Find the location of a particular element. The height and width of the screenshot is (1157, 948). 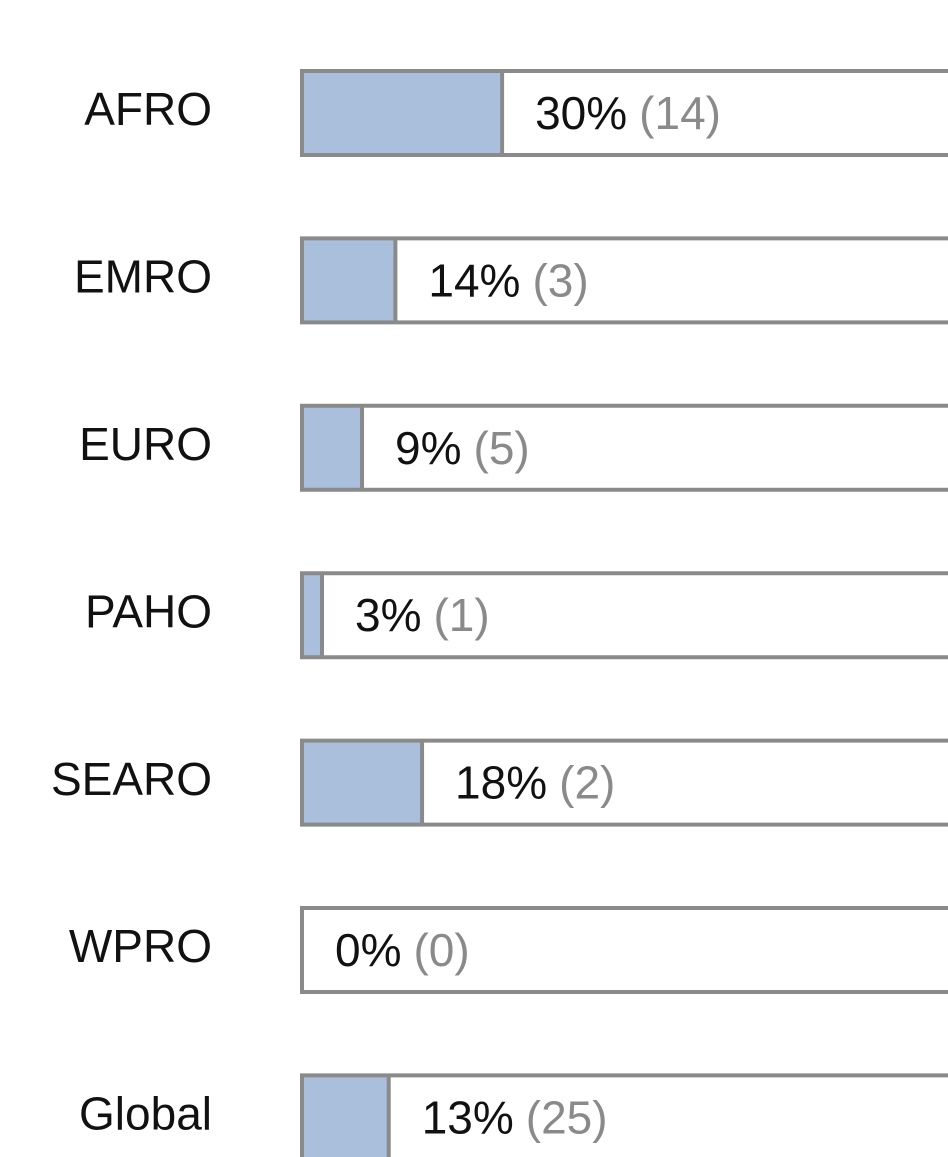

category-label: SEARO is located at coordinates (131, 779).